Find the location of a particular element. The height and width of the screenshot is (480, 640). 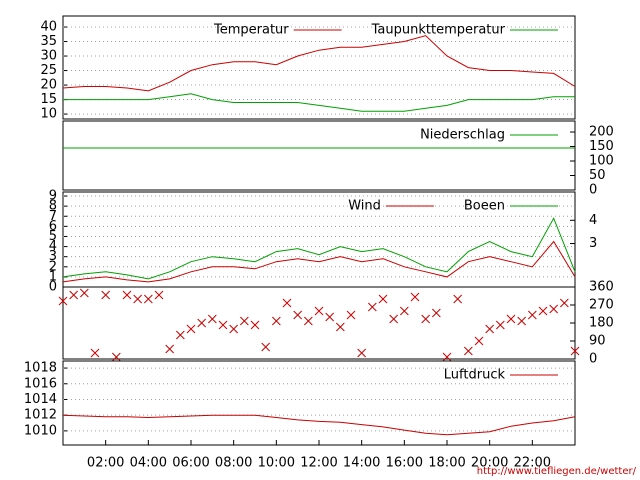

x-tick-label: 10:00 is located at coordinates (276, 463).